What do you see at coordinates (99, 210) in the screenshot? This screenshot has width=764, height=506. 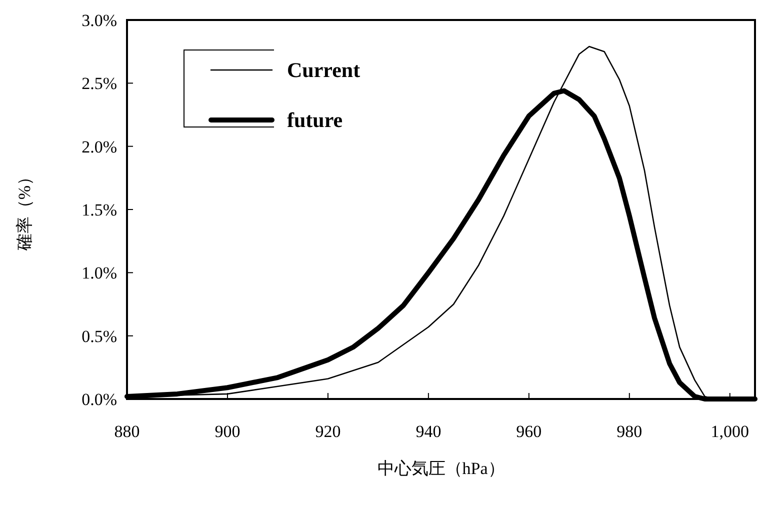 I see `y-tick-label: 1.5%` at bounding box center [99, 210].